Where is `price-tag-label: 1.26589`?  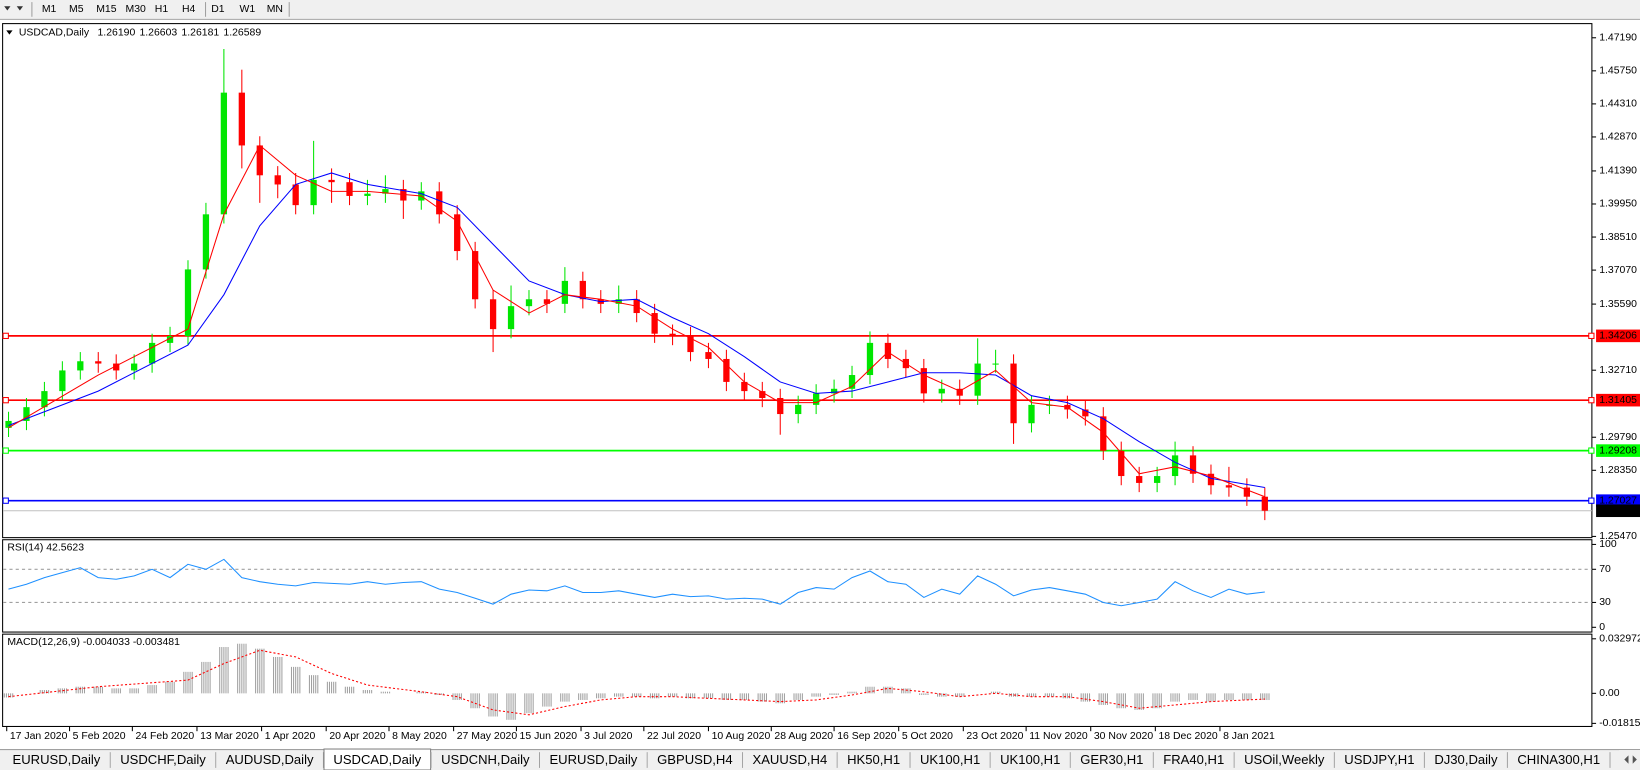 price-tag-label: 1.26589 is located at coordinates (1618, 510).